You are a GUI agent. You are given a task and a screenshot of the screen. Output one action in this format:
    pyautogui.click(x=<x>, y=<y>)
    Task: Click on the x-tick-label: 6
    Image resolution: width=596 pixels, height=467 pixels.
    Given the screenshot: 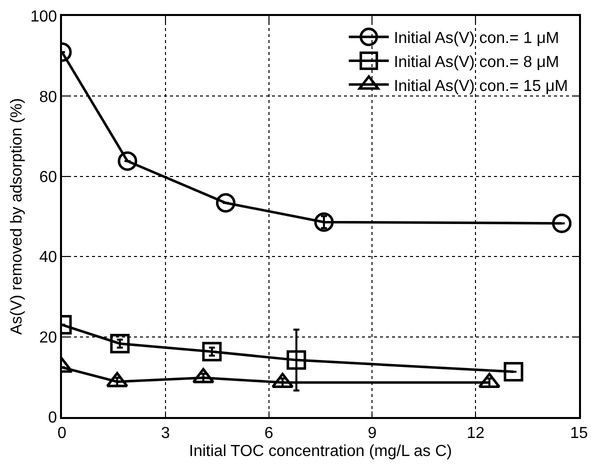 What is the action you would take?
    pyautogui.click(x=269, y=433)
    